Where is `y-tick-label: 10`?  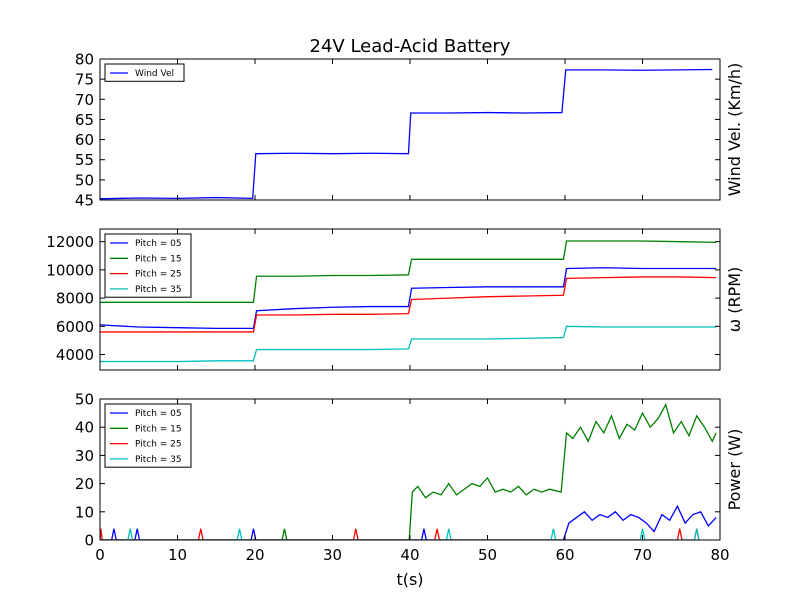
y-tick-label: 10 is located at coordinates (84, 512).